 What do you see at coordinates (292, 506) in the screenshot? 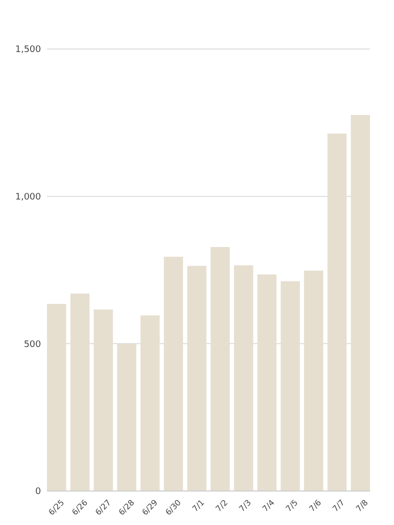
I see `x-tick-label: 7/5` at bounding box center [292, 506].